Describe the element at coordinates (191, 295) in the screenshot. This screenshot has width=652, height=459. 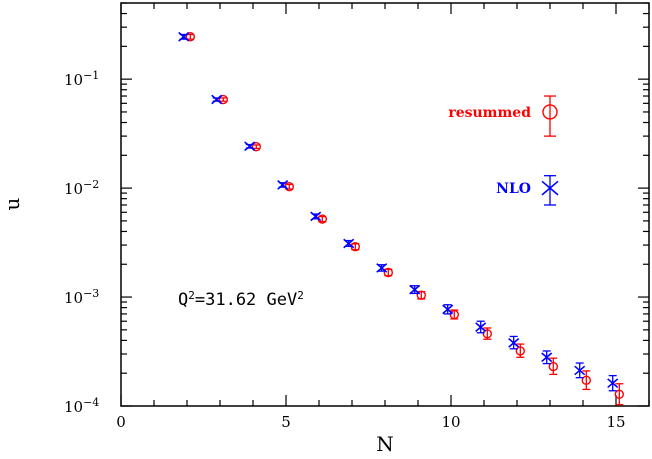
I see `annotation-q-sup: 2` at that location.